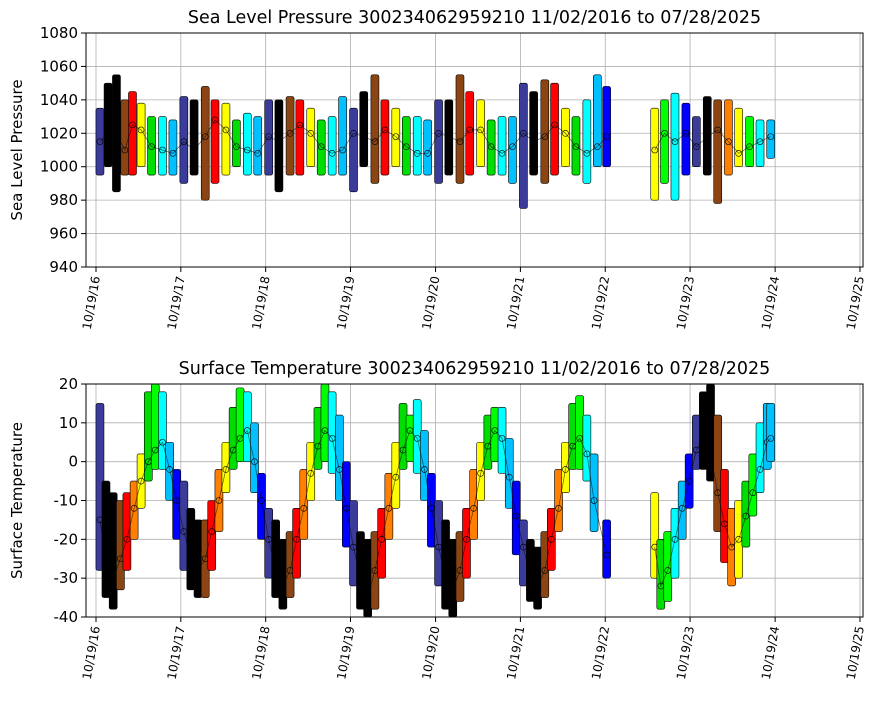  I want to click on y-tick-label: 1080, so click(59, 33).